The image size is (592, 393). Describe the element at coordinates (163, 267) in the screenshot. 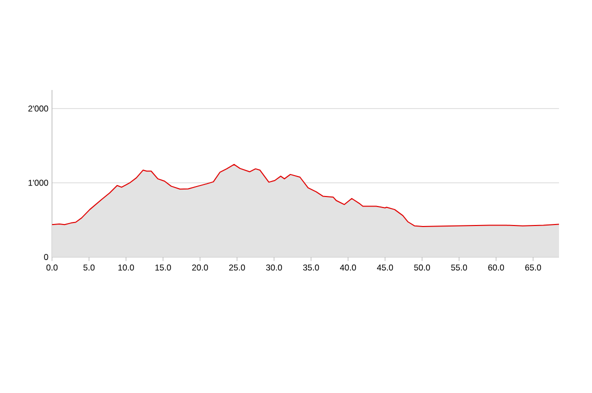

I see `x-tick-label: 15.0` at that location.